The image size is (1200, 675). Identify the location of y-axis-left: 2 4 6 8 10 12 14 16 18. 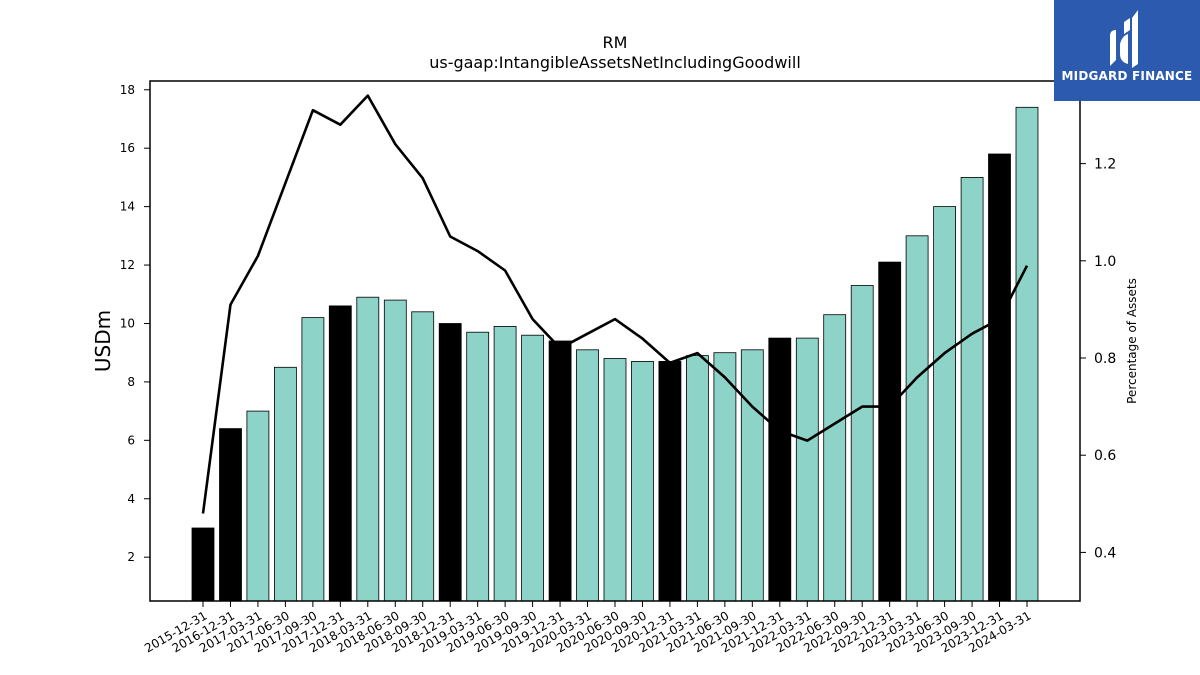
(135, 323).